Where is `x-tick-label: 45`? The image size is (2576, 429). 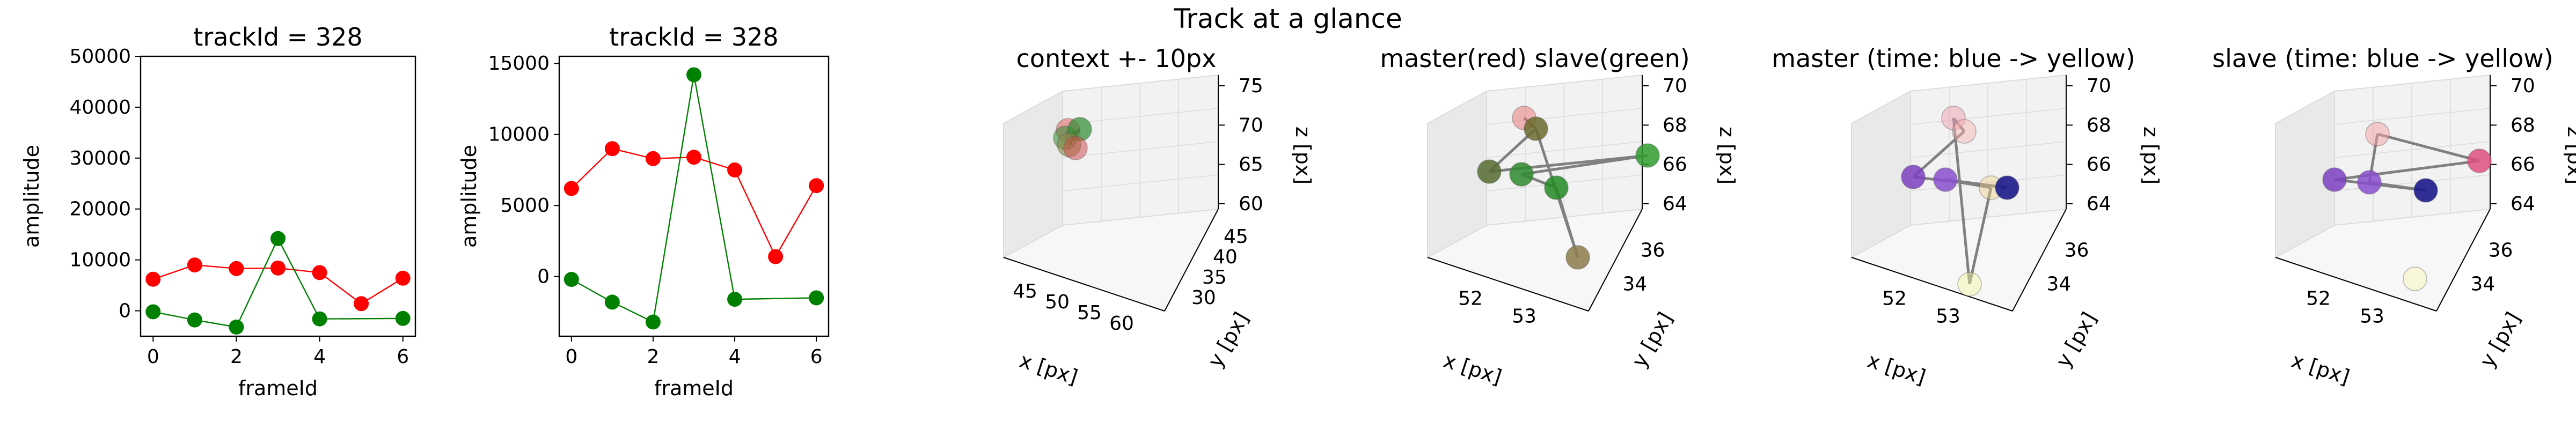
x-tick-label: 45 is located at coordinates (1025, 291).